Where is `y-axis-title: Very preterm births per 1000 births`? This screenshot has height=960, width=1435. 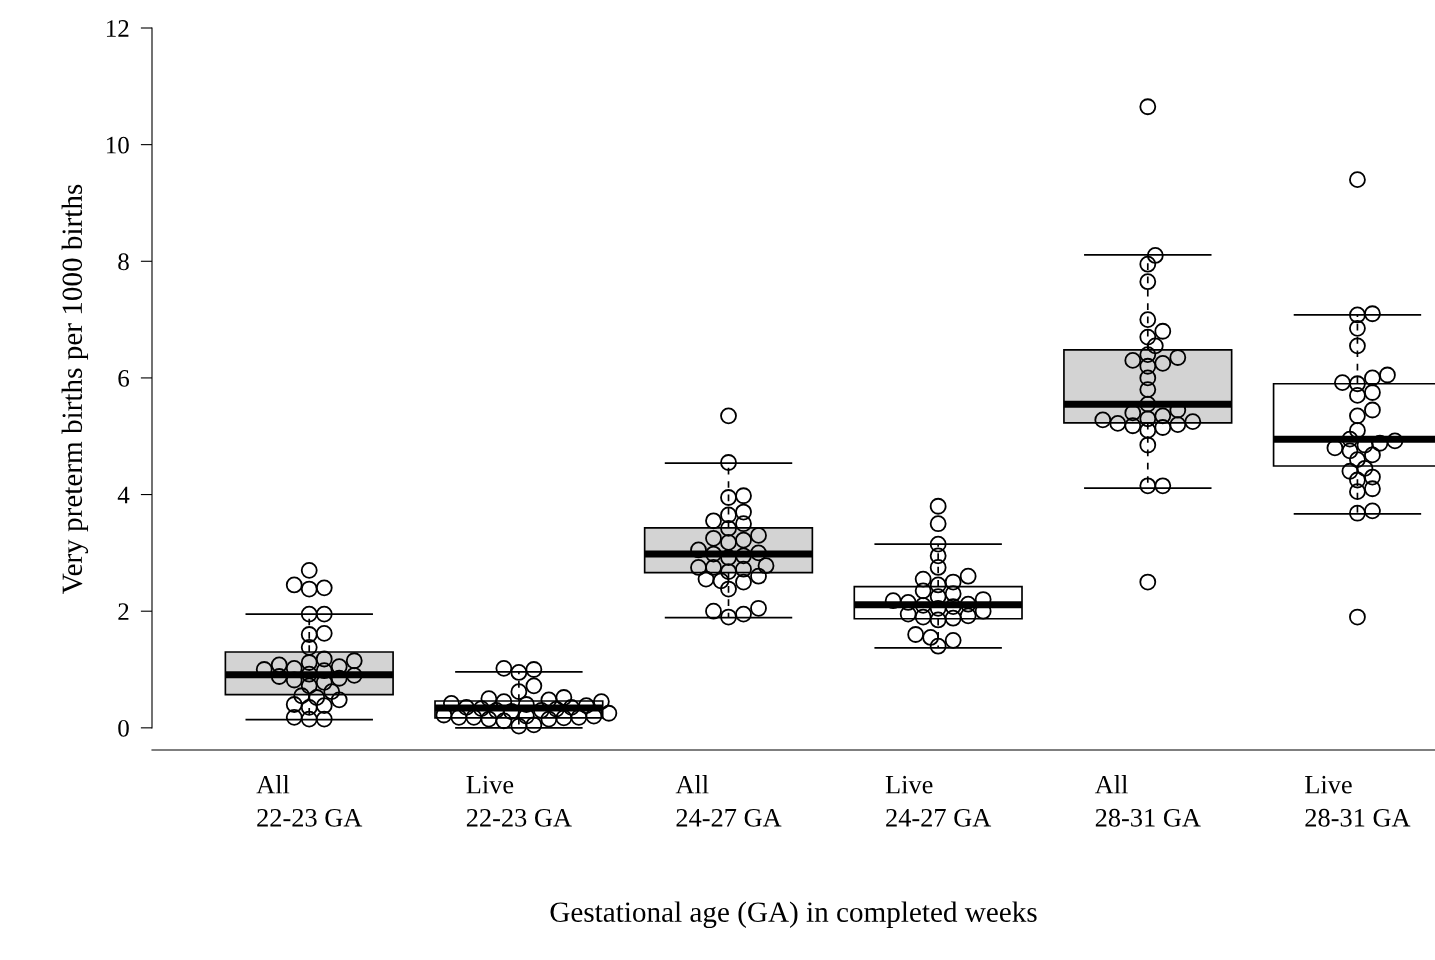 y-axis-title: Very preterm births per 1000 births is located at coordinates (75, 389).